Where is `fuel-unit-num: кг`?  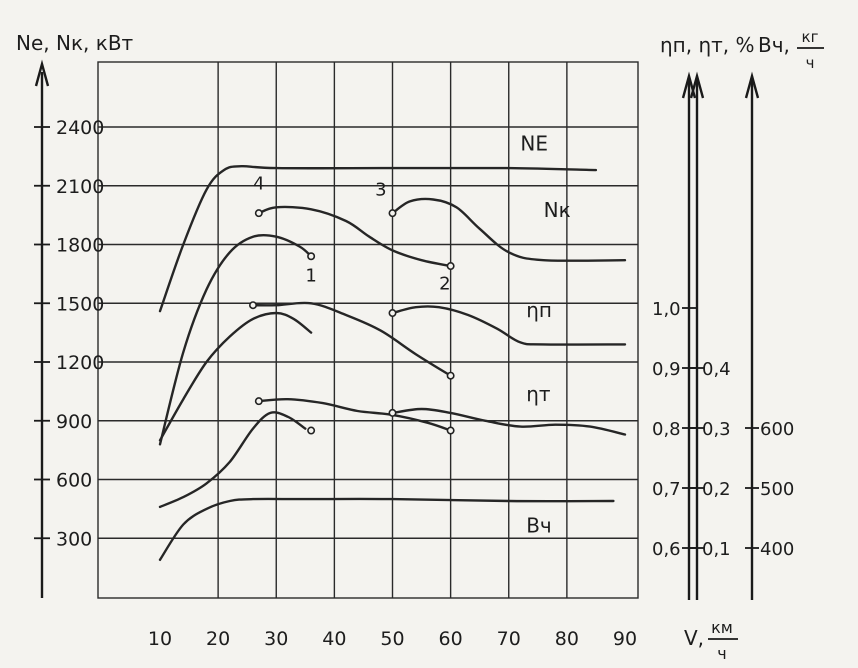
fuel-unit-num: кг is located at coordinates (810, 37).